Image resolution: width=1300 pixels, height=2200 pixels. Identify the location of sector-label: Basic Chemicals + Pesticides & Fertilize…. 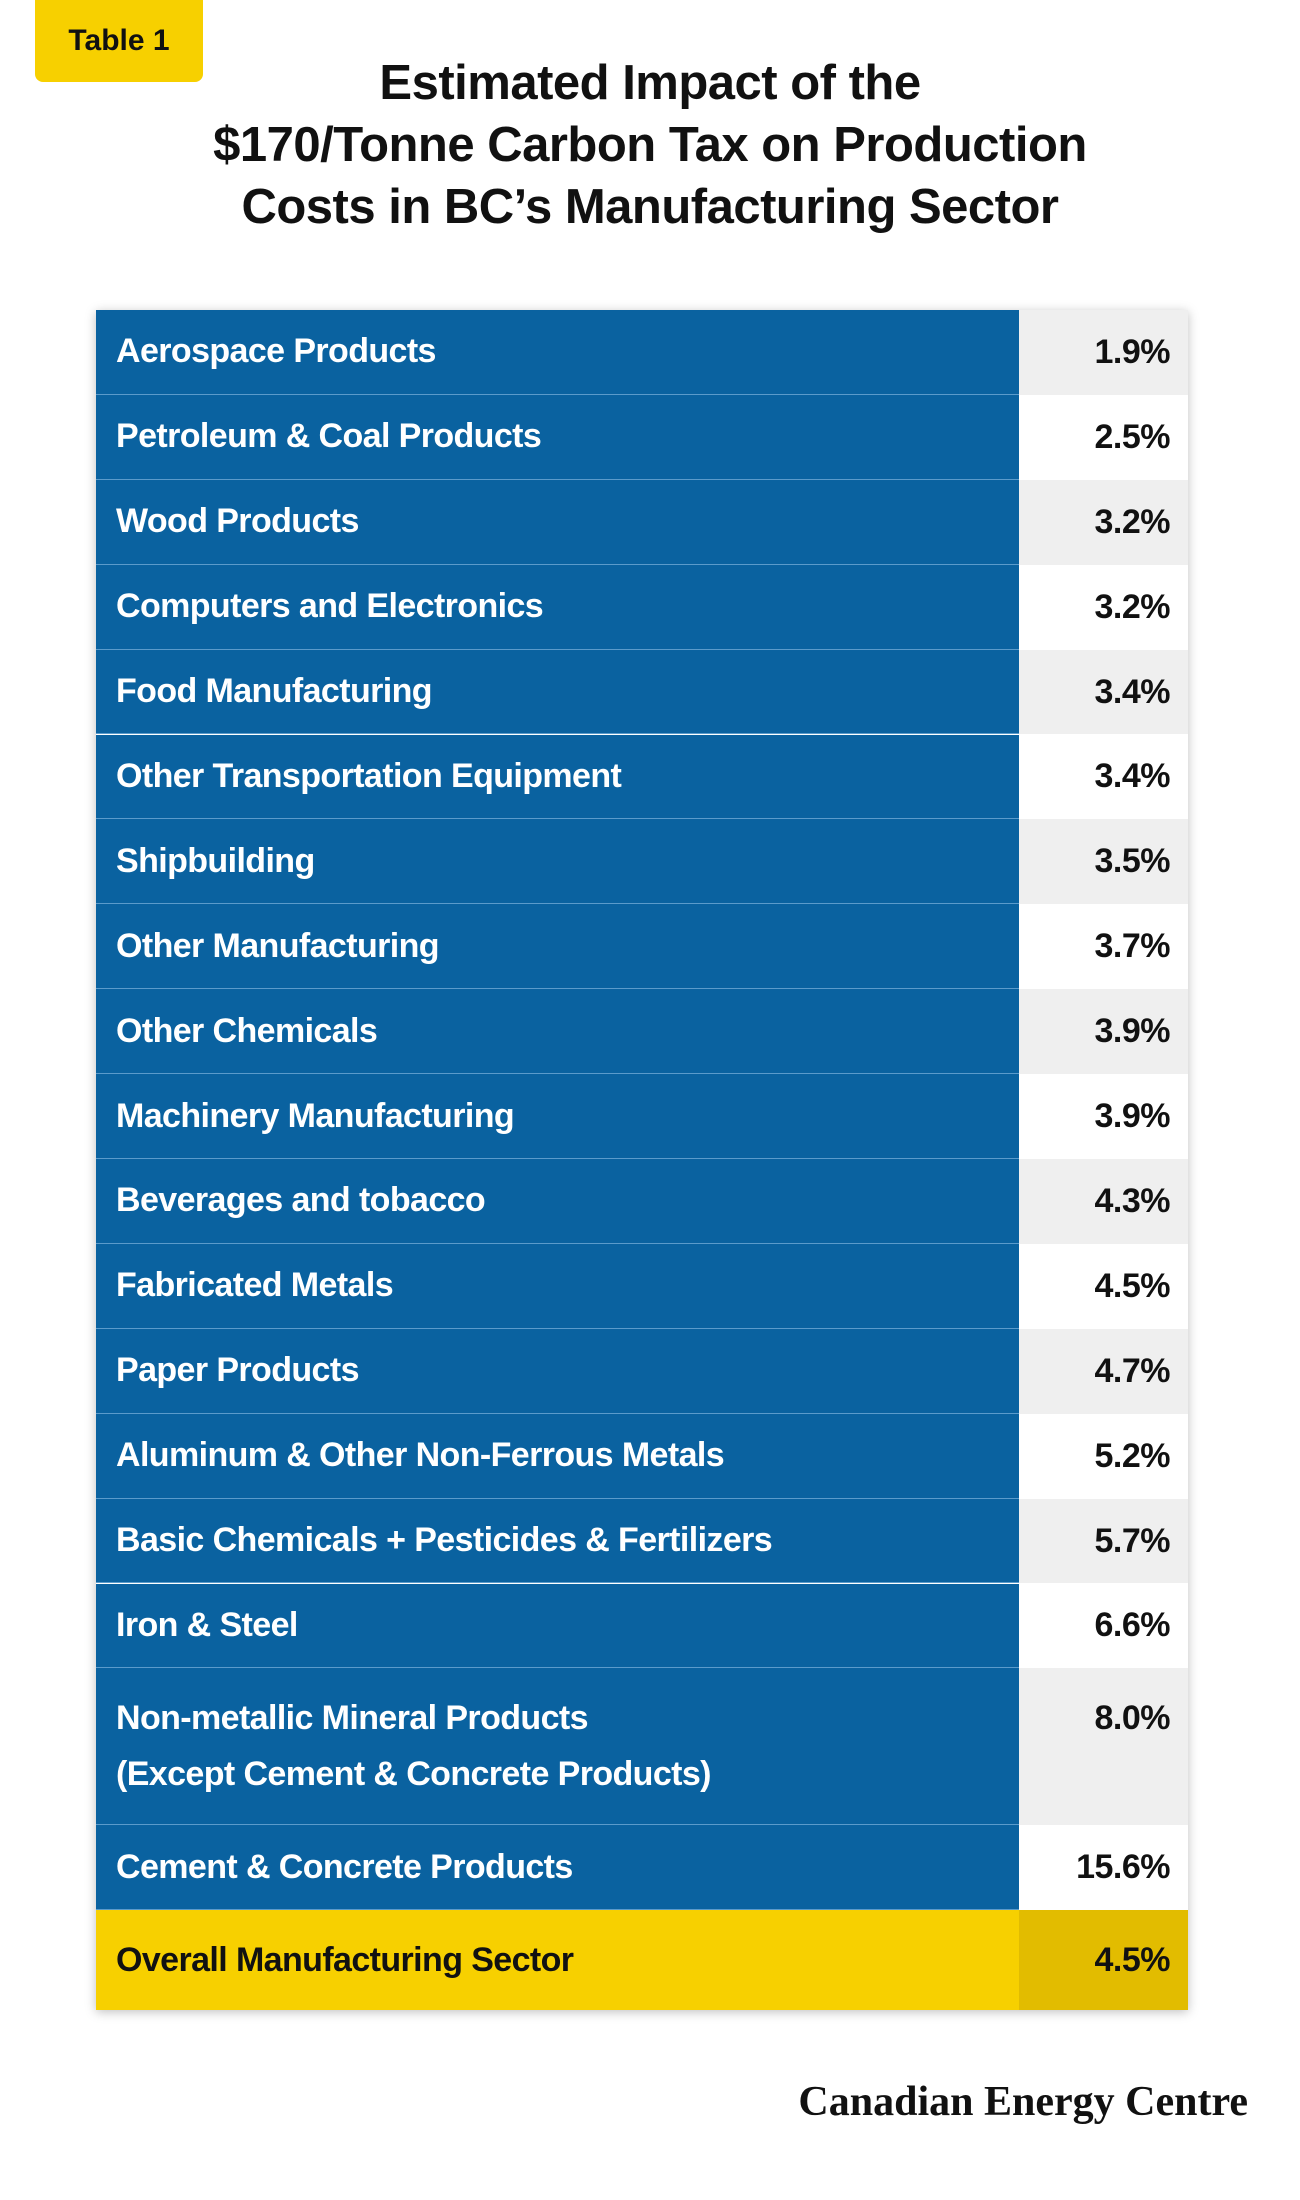
(557, 1541).